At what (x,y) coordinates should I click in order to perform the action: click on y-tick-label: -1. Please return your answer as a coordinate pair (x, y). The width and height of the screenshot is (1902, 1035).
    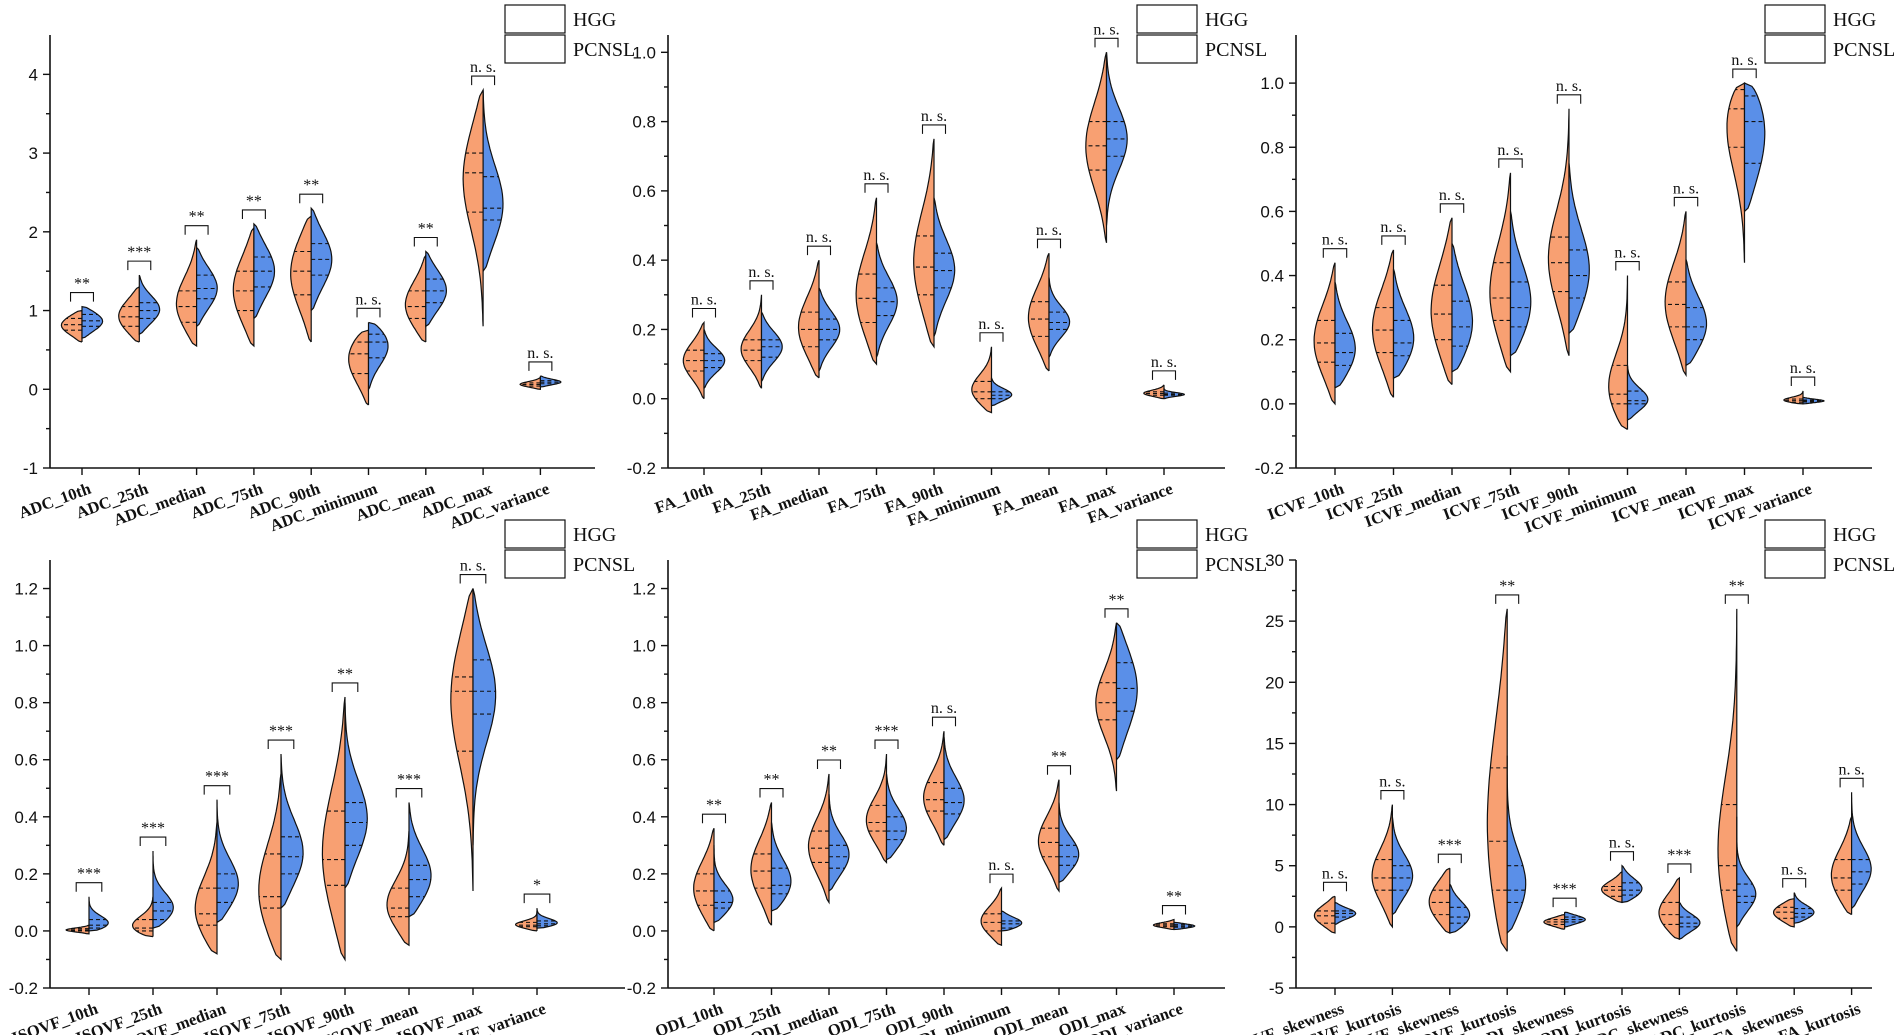
    Looking at the image, I should click on (30, 468).